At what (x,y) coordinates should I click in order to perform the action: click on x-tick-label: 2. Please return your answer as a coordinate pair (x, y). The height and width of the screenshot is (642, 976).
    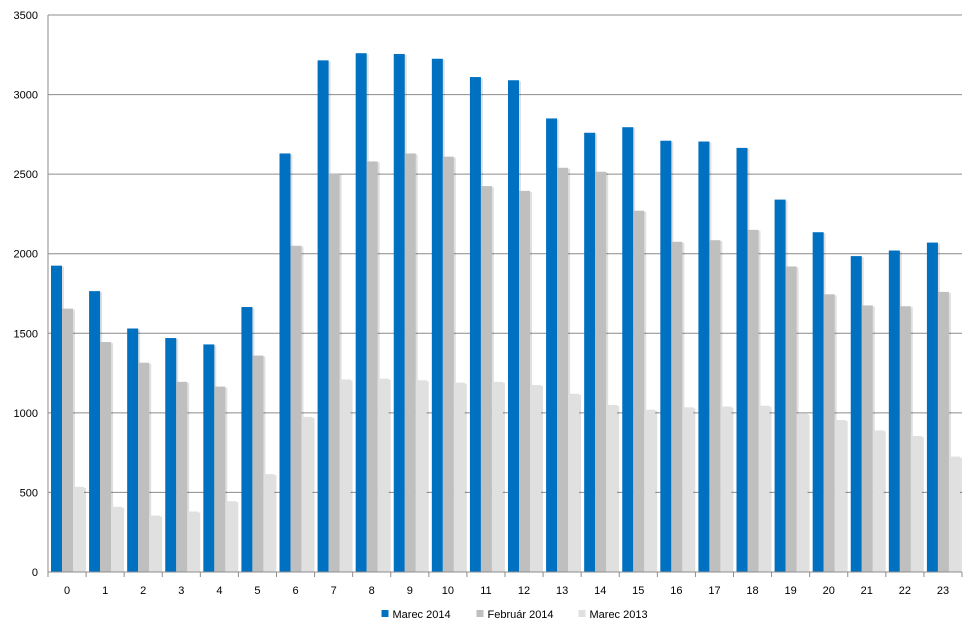
    Looking at the image, I should click on (143, 591).